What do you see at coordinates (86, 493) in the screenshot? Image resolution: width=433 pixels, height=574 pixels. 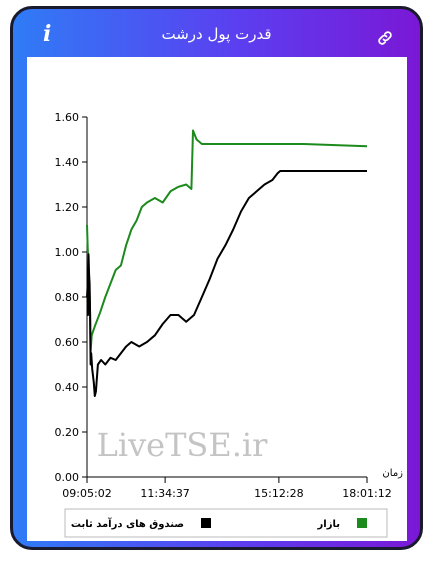 I see `x-tick-label: 09:05:02` at bounding box center [86, 493].